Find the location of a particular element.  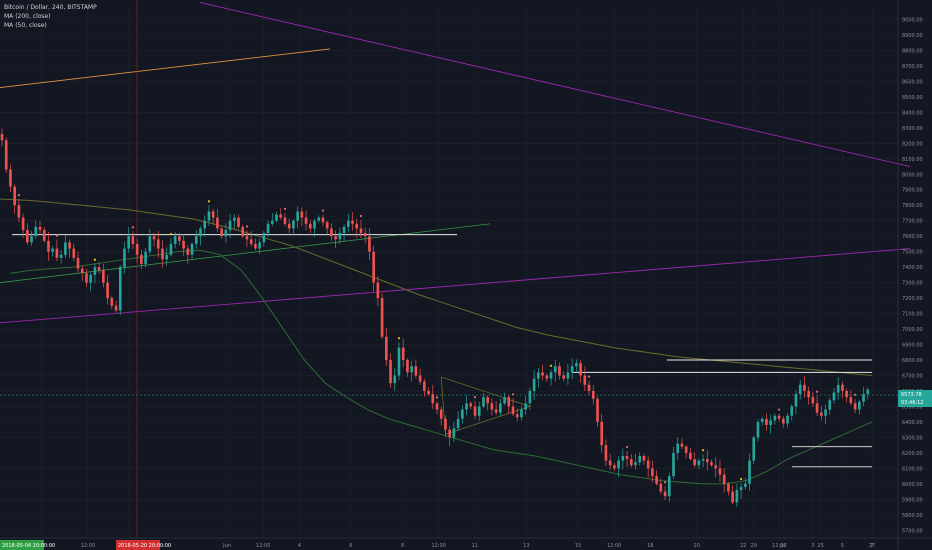

price-tick-label: 7200.00 is located at coordinates (912, 299).